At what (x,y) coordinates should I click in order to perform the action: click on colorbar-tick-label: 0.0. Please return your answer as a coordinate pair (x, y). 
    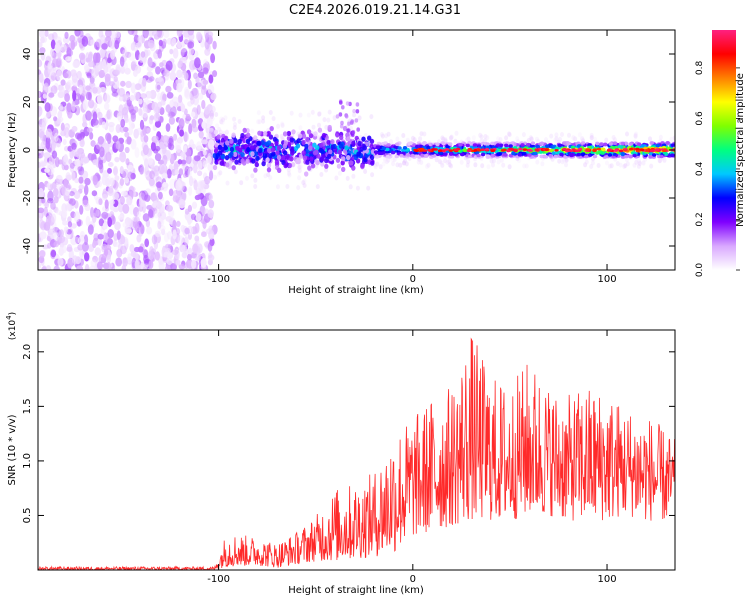
    Looking at the image, I should click on (700, 270).